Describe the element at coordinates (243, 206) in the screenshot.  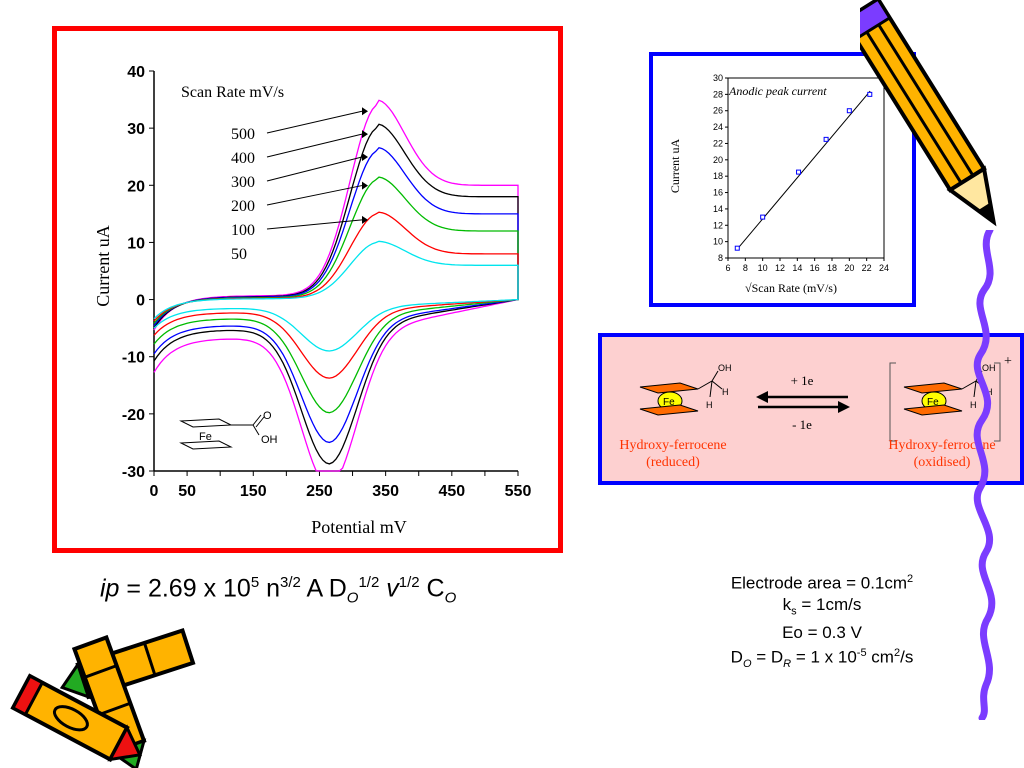
I see `cv-legend-label-200: 200` at that location.